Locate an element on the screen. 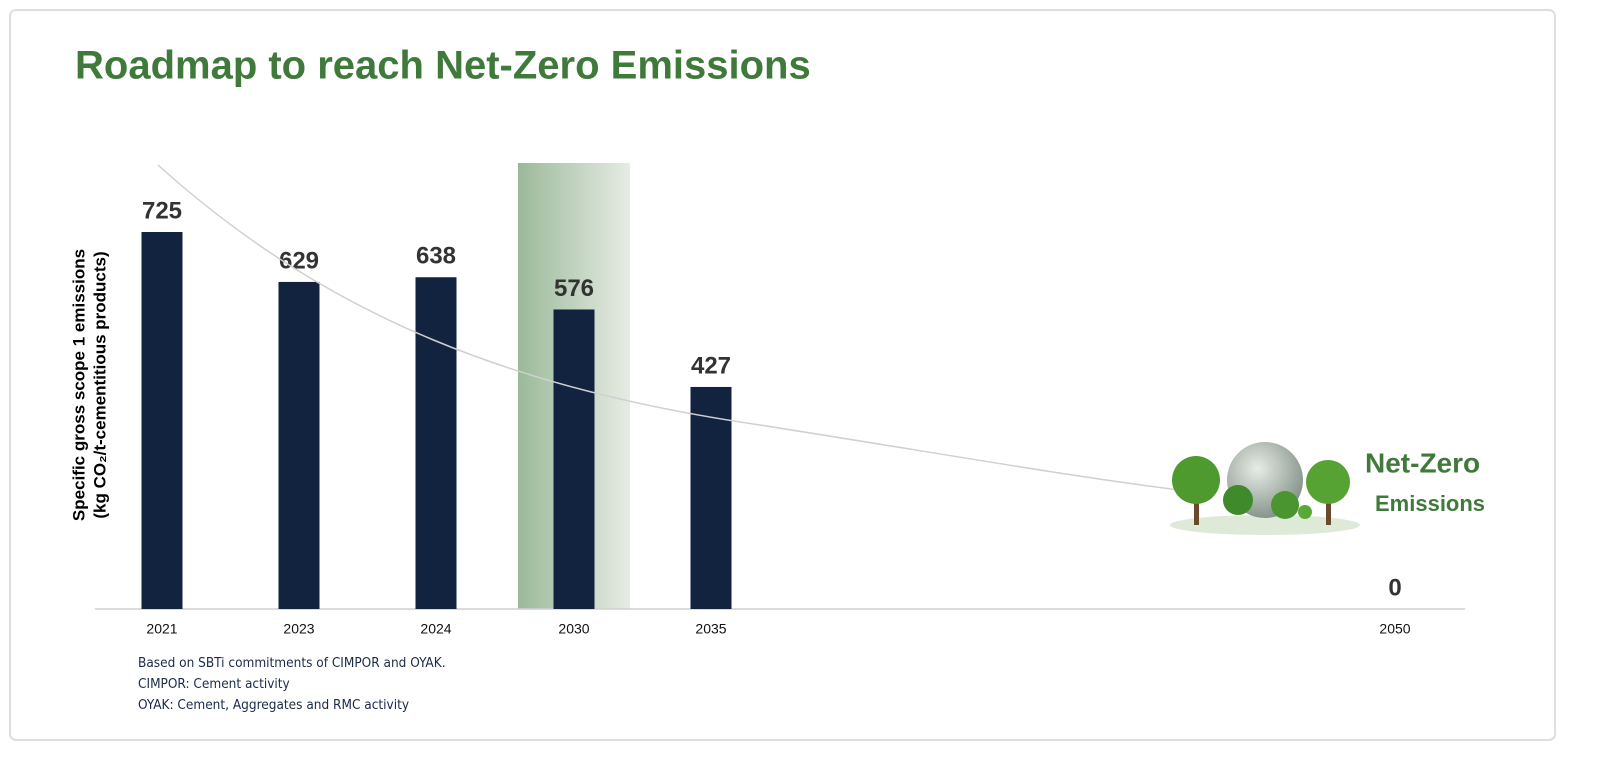 The image size is (1600, 771). net-zero-label: Emissions is located at coordinates (1430, 503).